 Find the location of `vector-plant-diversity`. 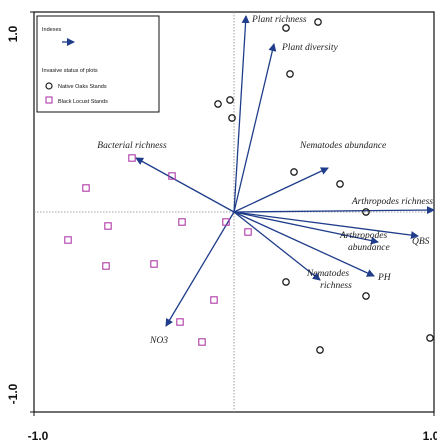

vector-plant-diversity is located at coordinates (255, 128).